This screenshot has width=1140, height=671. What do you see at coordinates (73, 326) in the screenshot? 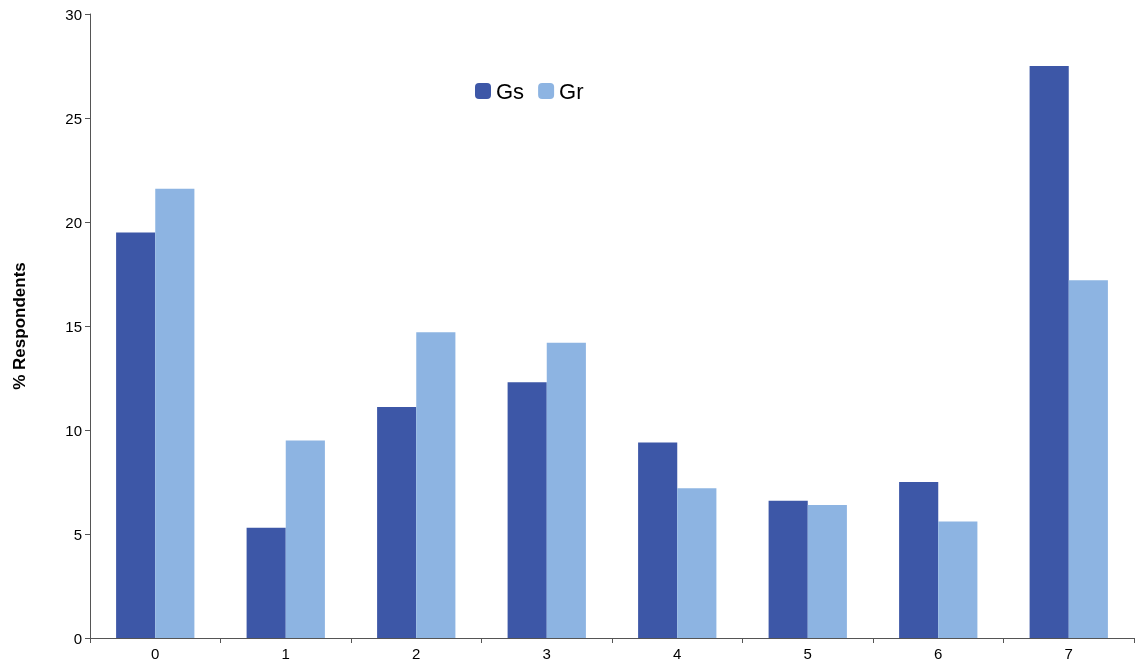
I see `y-tick-label: 15` at bounding box center [73, 326].